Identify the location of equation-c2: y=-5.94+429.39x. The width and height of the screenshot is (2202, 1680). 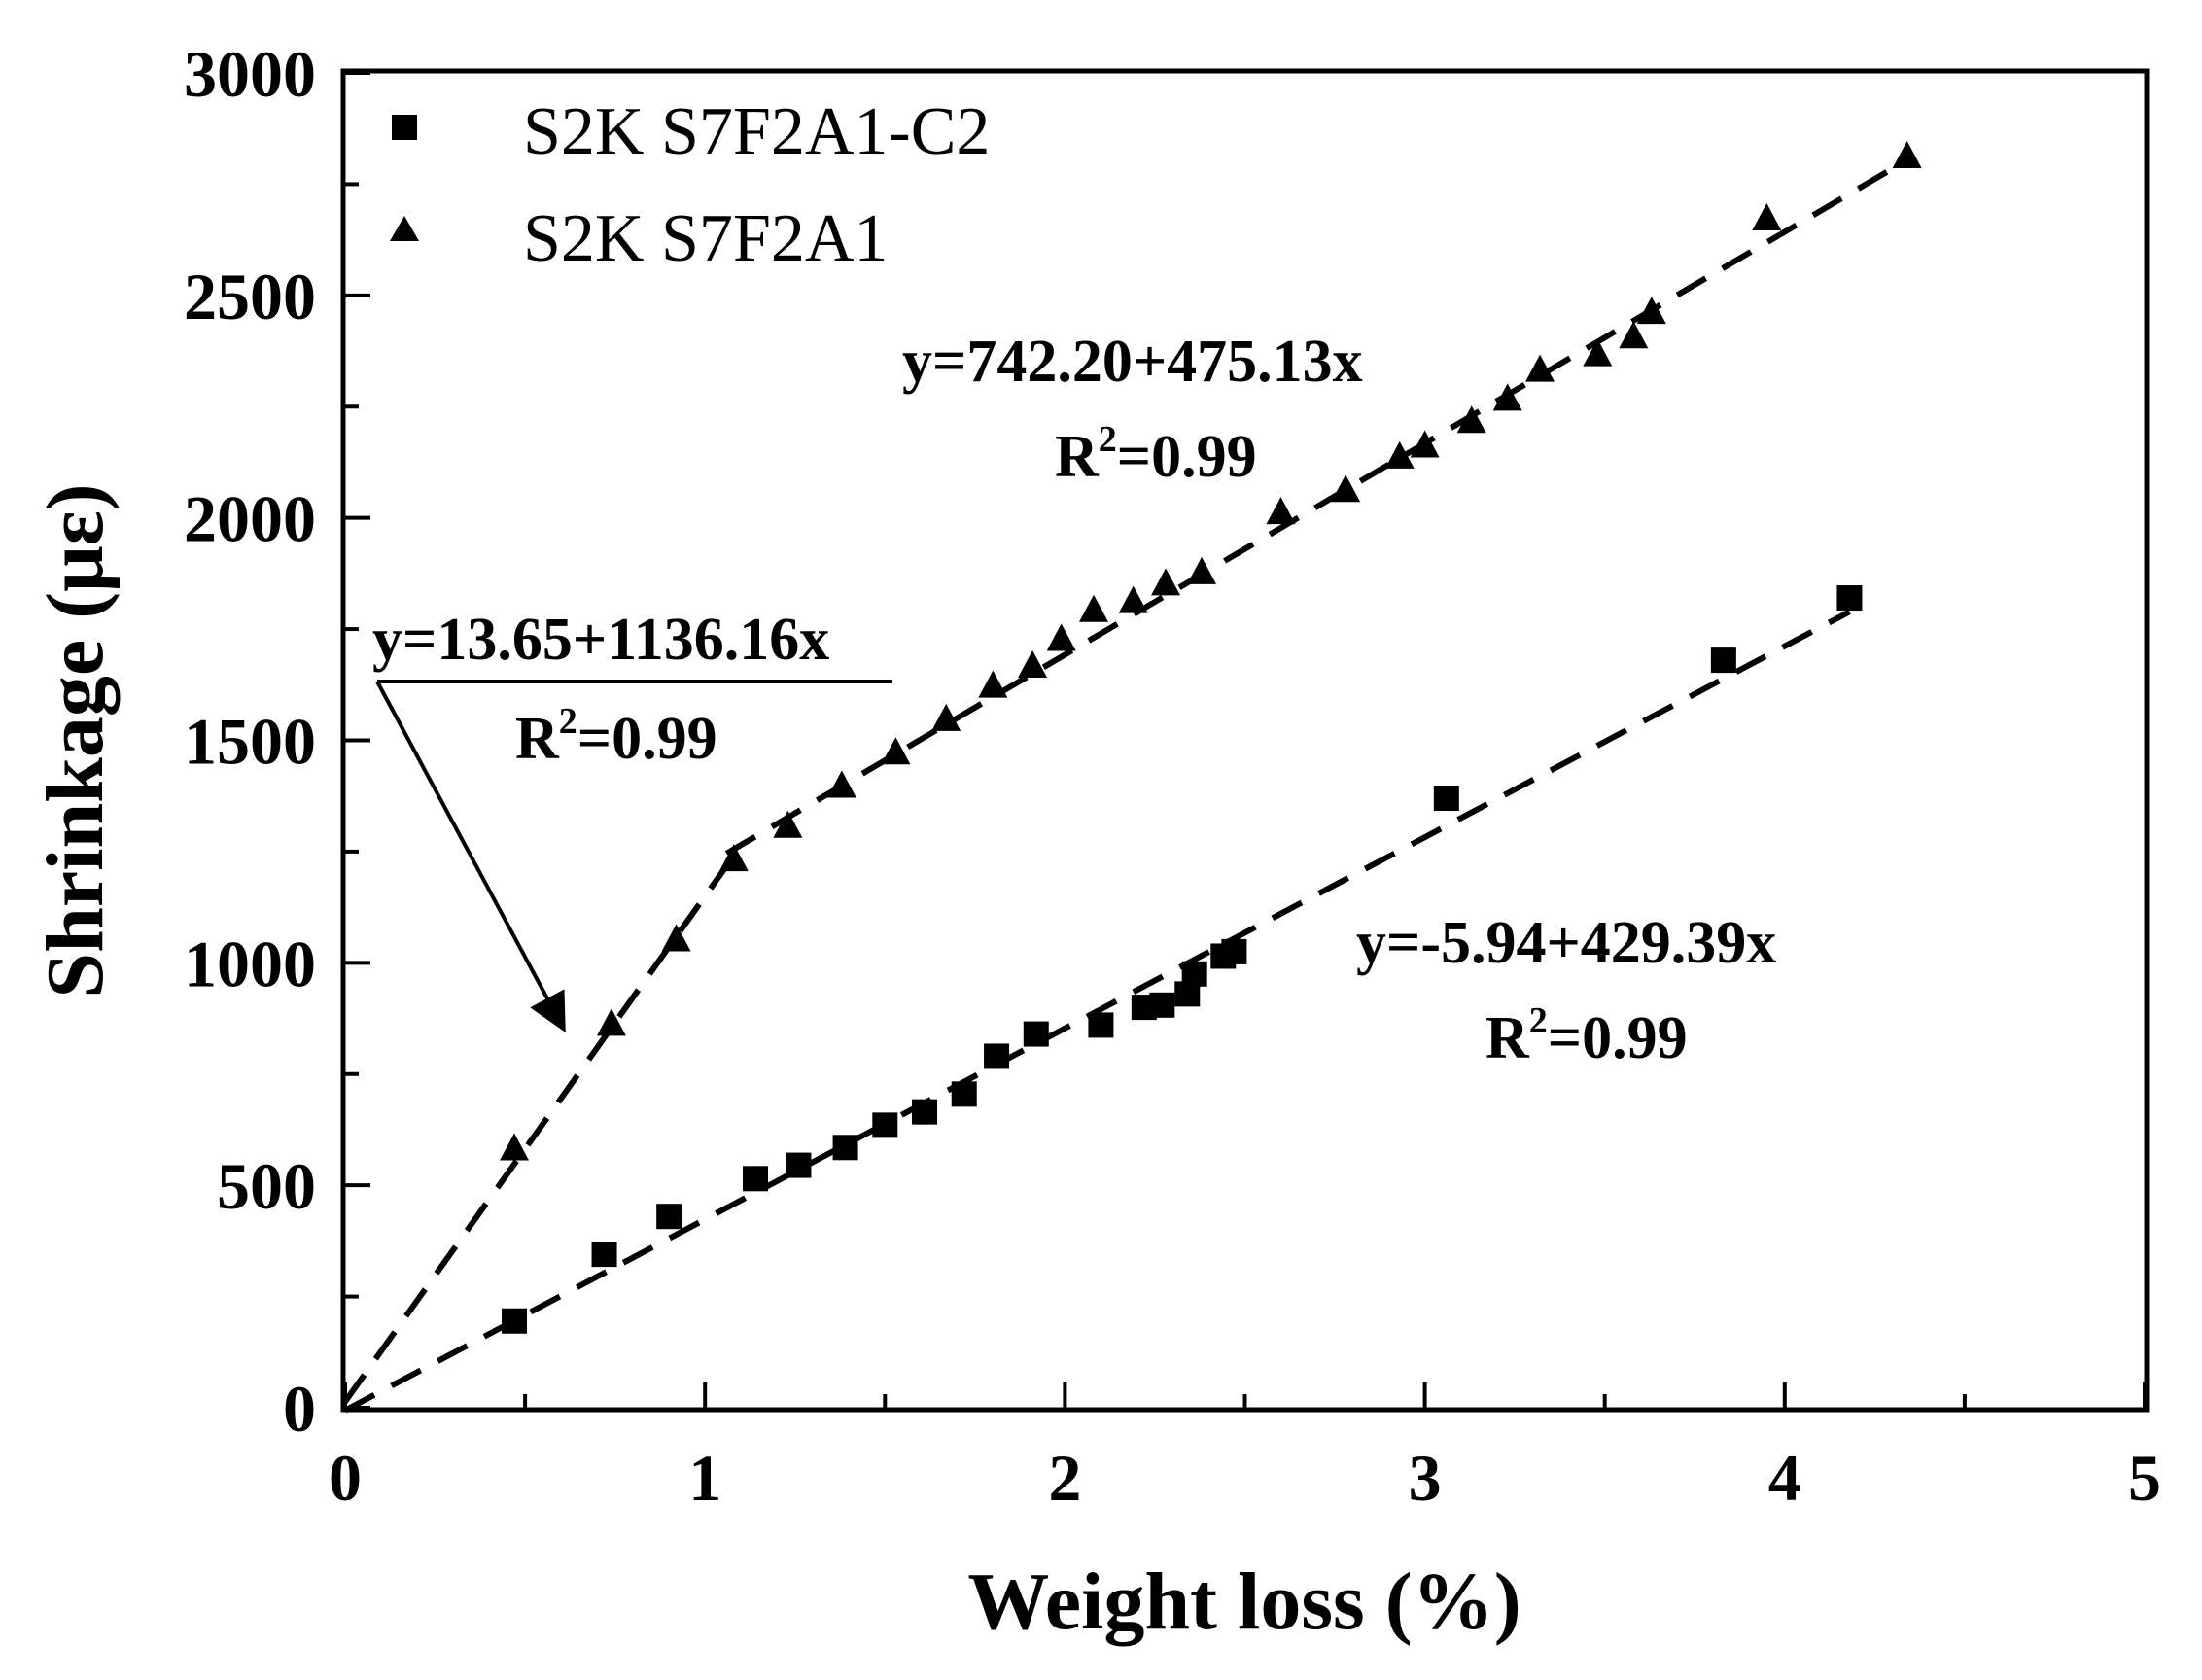
(1566, 943).